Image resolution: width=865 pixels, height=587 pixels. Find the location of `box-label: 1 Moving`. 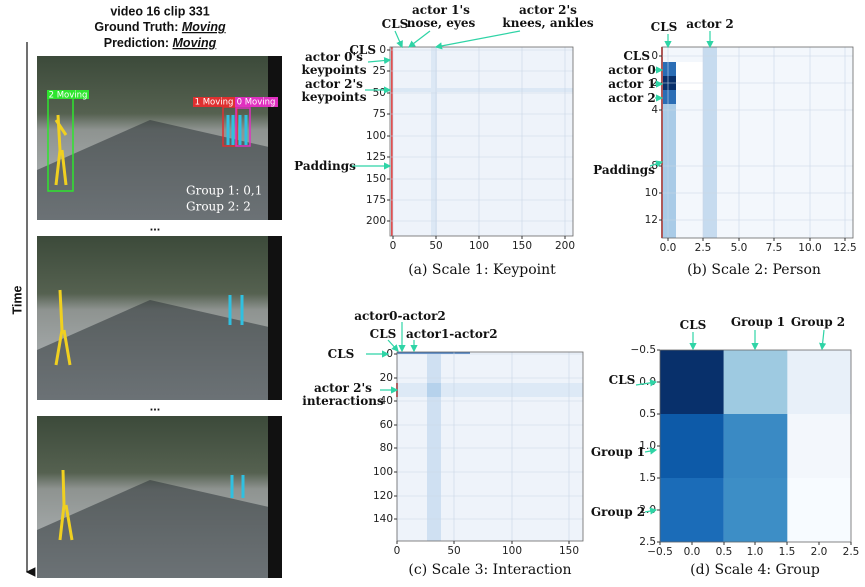

box-label: 1 Moving is located at coordinates (214, 103).